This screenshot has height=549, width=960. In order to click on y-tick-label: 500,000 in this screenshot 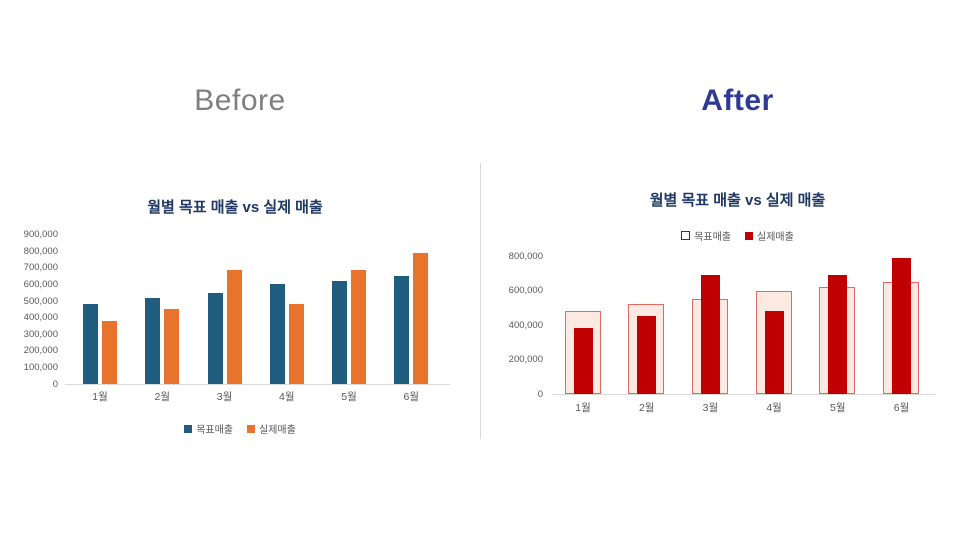, I will do `click(40, 301)`.